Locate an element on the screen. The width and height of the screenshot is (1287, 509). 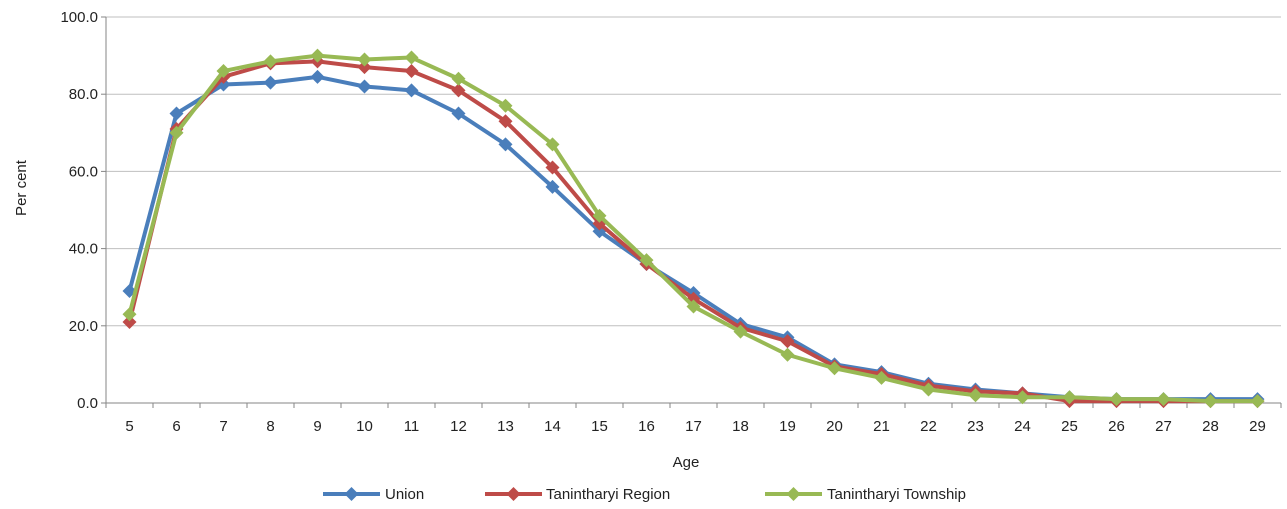
x-tick-label: 18 is located at coordinates (740, 426).